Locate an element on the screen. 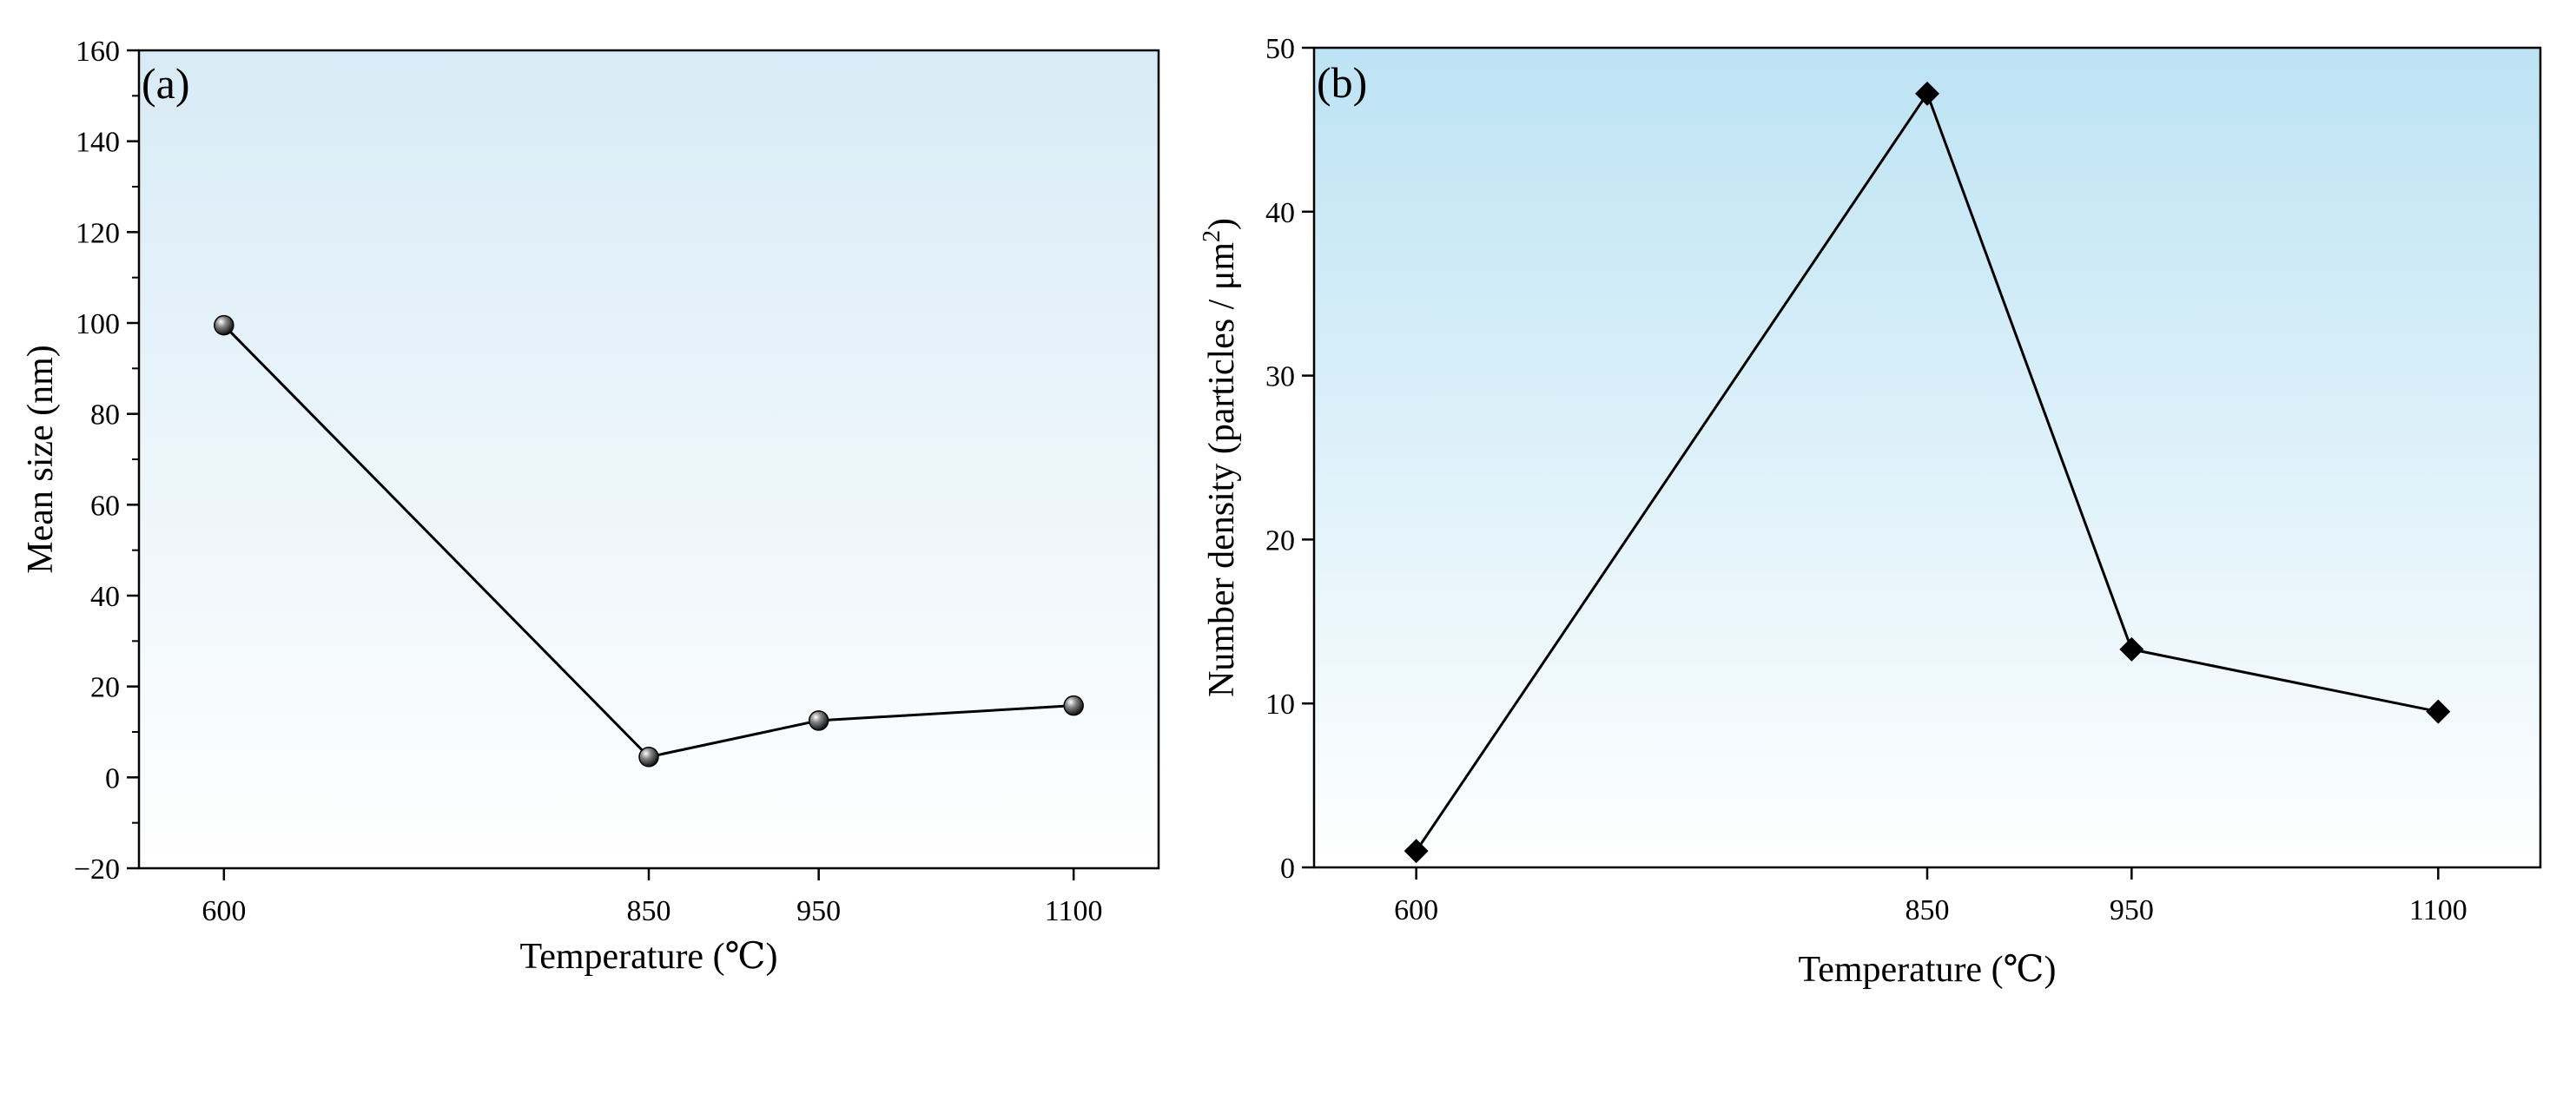 Image resolution: width=2576 pixels, height=1094 pixels. y-tick-label-b: 0 is located at coordinates (1287, 869).